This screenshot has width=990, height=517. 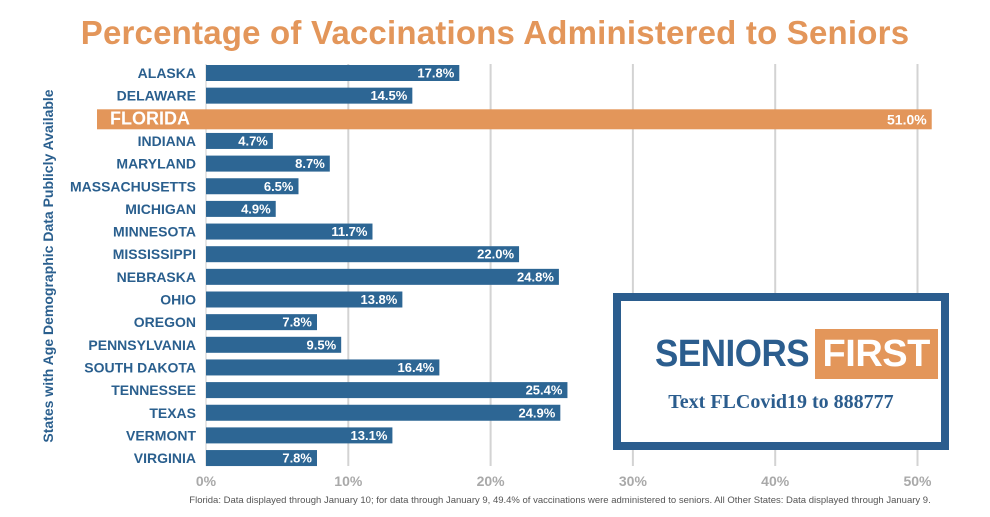 What do you see at coordinates (544, 390) in the screenshot?
I see `value-label: 25.4%` at bounding box center [544, 390].